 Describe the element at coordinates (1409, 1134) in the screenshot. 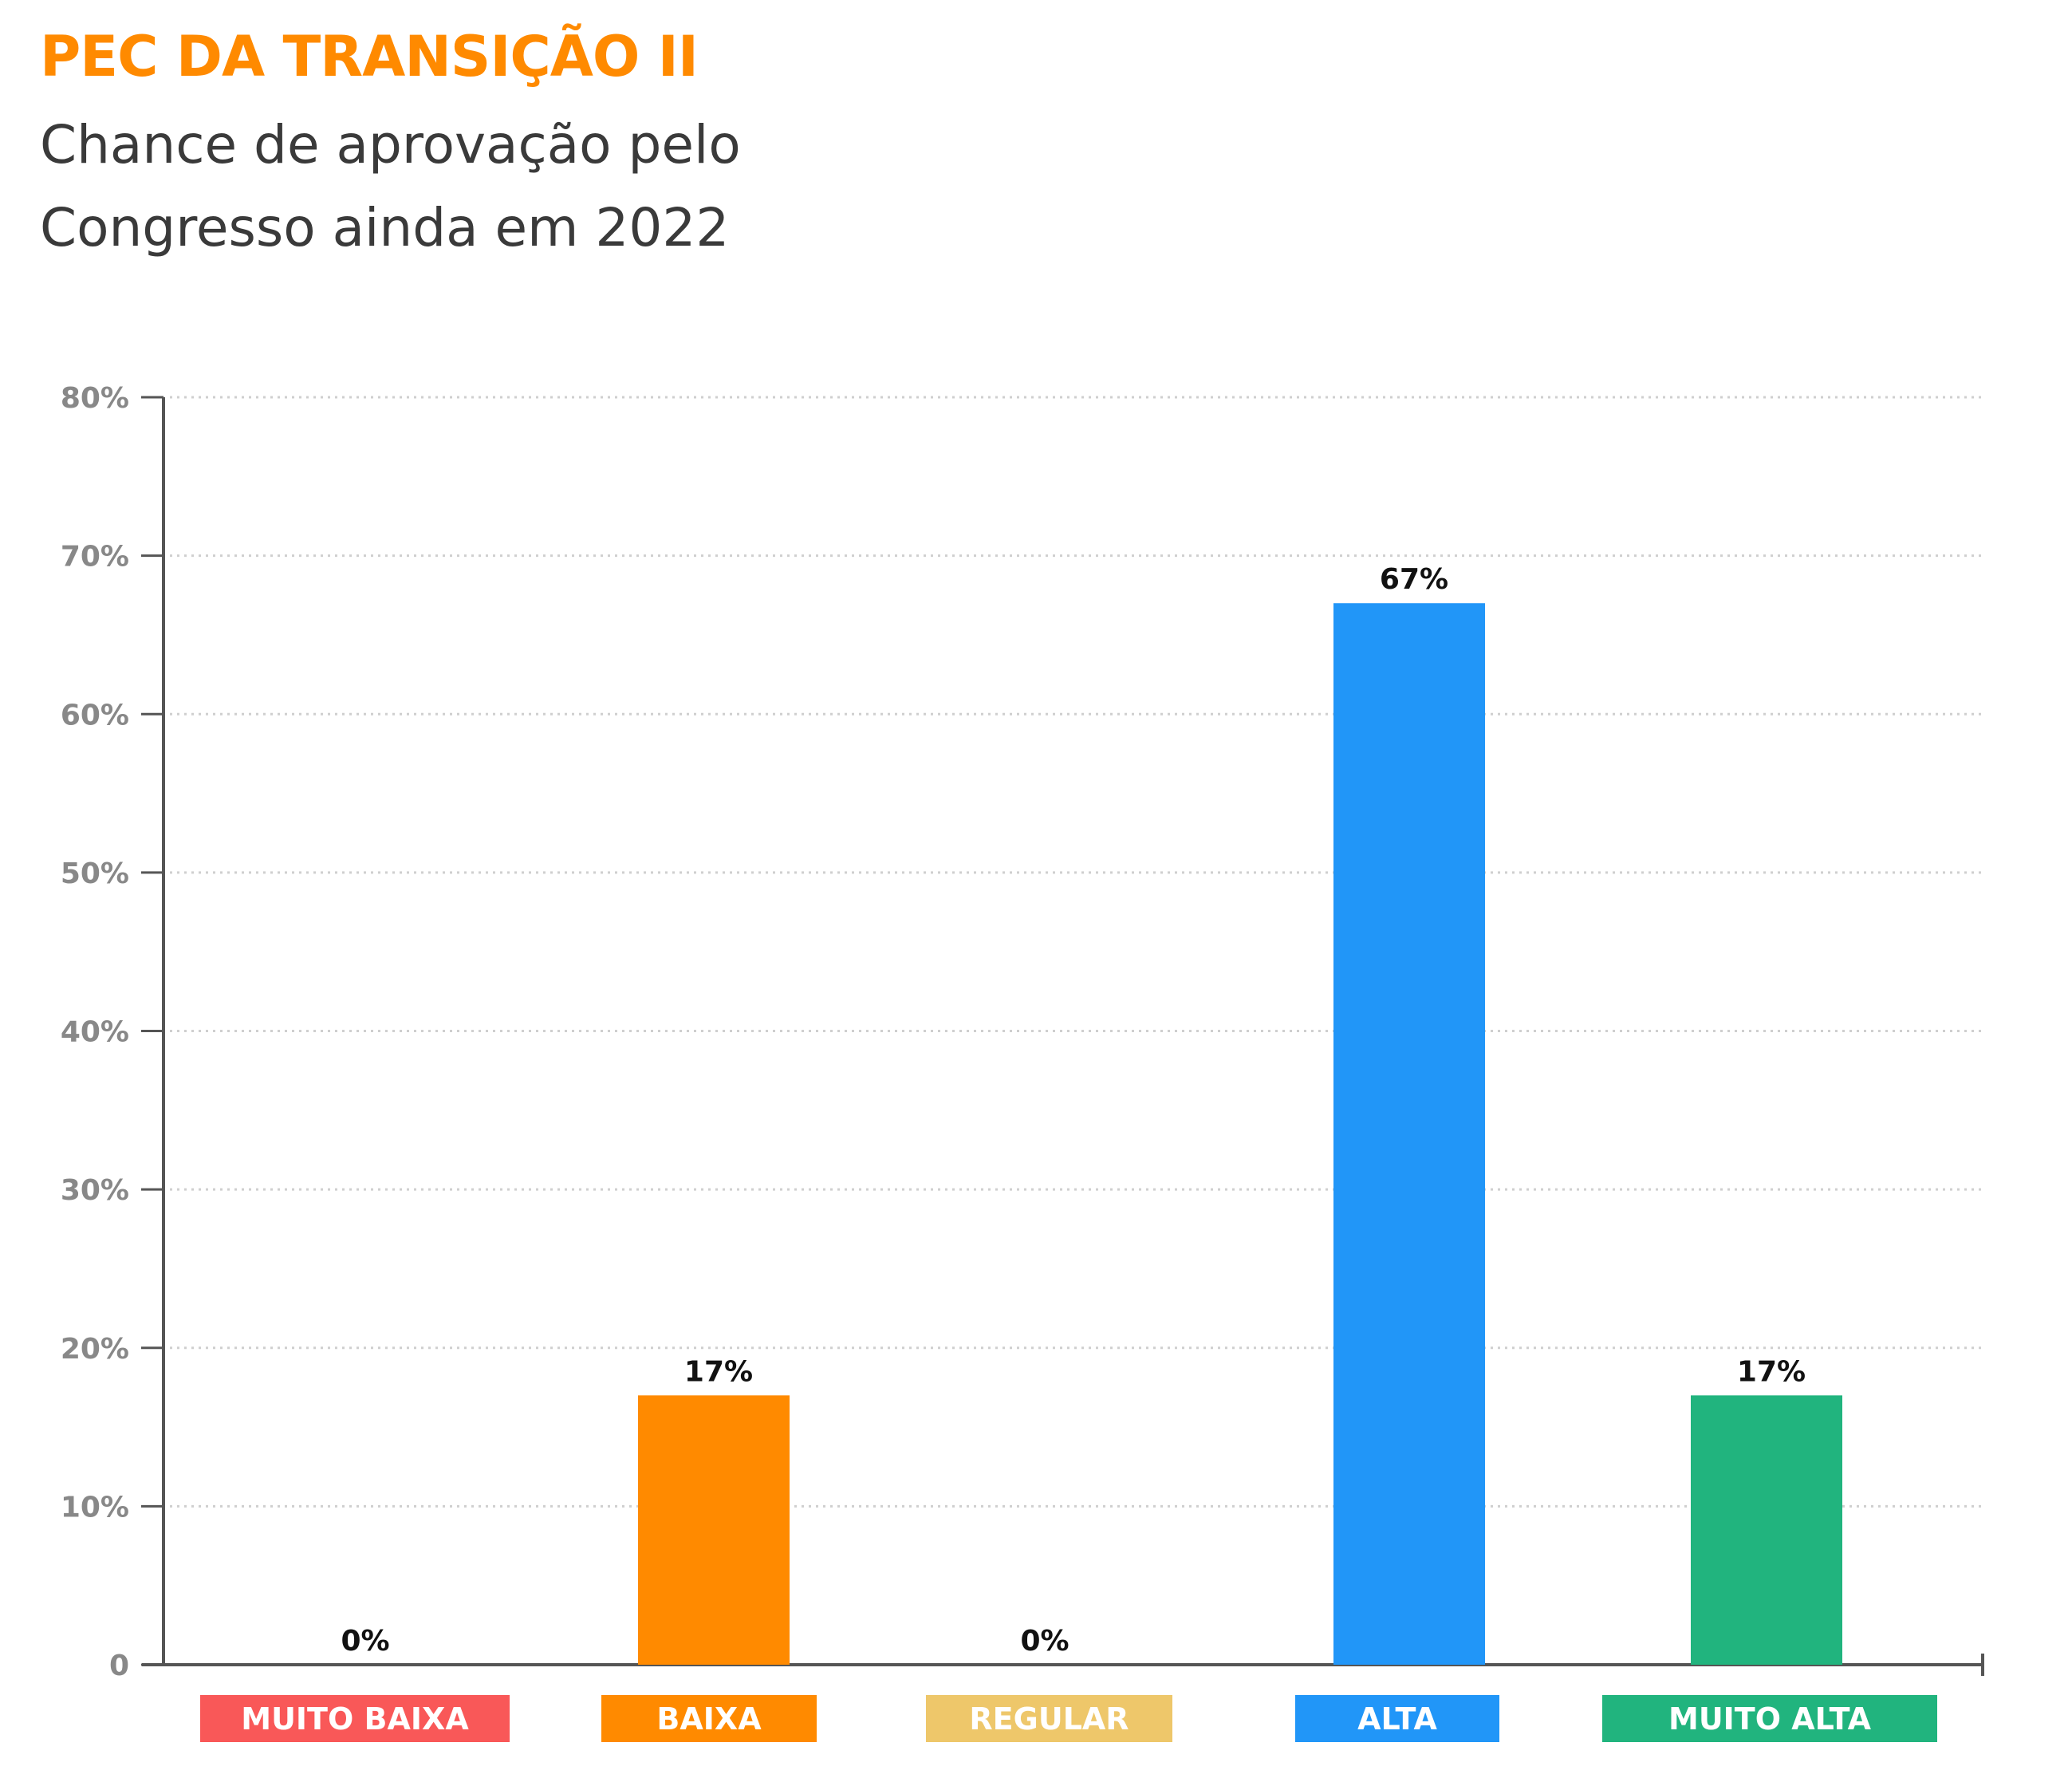

I see `bar-alta` at that location.